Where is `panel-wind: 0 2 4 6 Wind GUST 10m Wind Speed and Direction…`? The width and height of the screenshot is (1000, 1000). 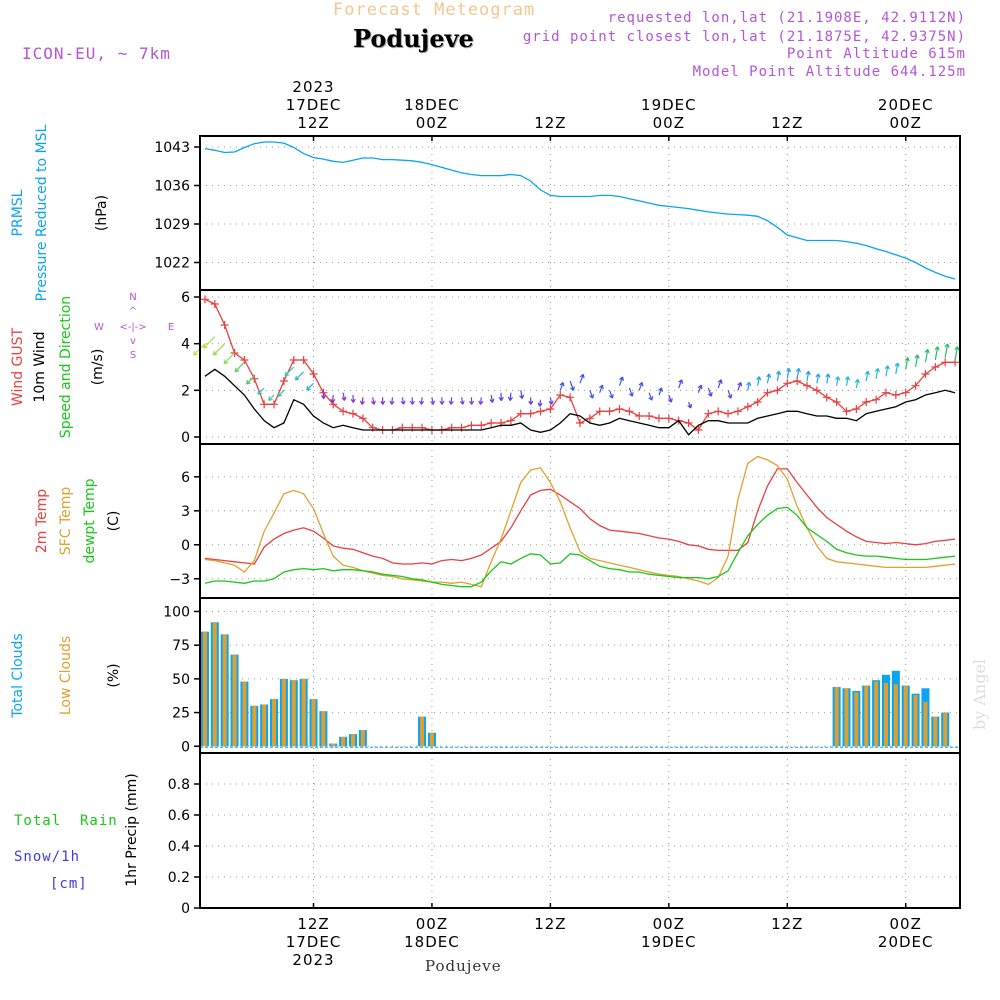
panel-wind: 0 2 4 6 Wind GUST 10m Wind Speed and Direction… is located at coordinates (485, 367).